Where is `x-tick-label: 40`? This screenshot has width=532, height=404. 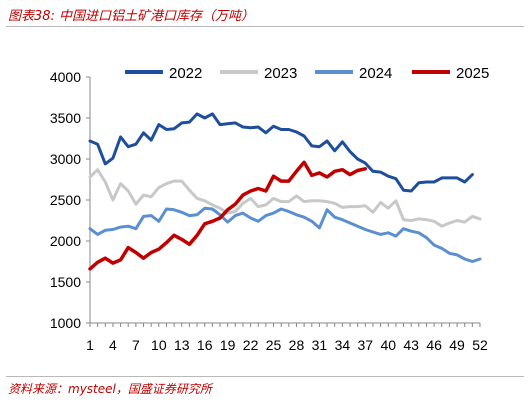 x-tick-label: 40 is located at coordinates (388, 345).